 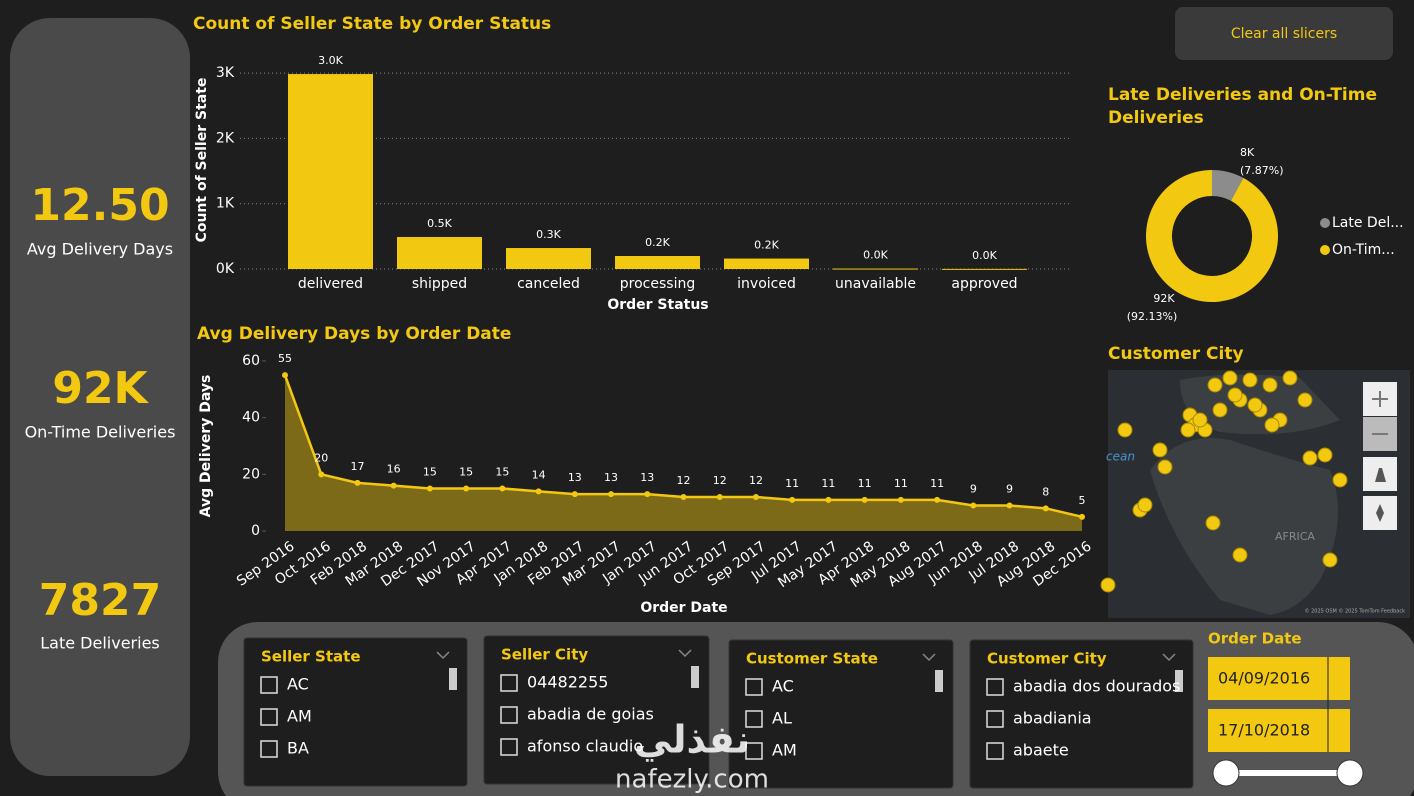 What do you see at coordinates (1047, 659) in the screenshot?
I see `slicer-title: Customer City` at bounding box center [1047, 659].